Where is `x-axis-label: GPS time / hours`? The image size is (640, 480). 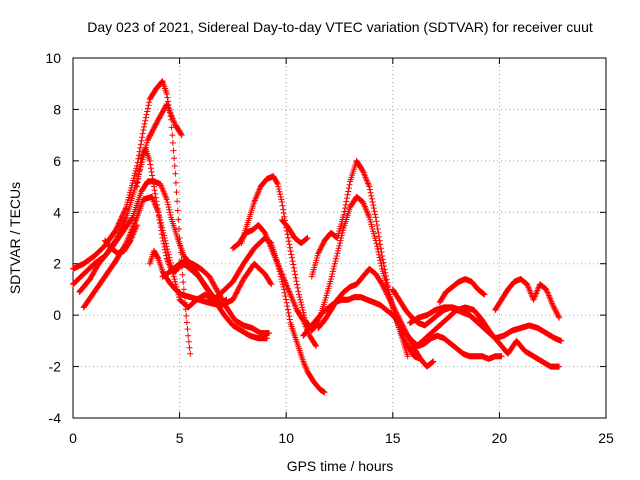
x-axis-label: GPS time / hours is located at coordinates (340, 466).